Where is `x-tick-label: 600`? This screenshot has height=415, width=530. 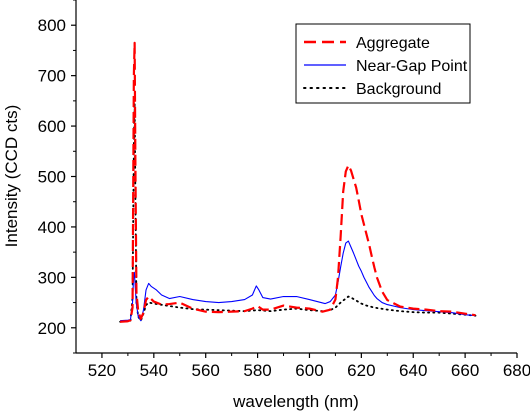
x-tick-label: 600 is located at coordinates (309, 370).